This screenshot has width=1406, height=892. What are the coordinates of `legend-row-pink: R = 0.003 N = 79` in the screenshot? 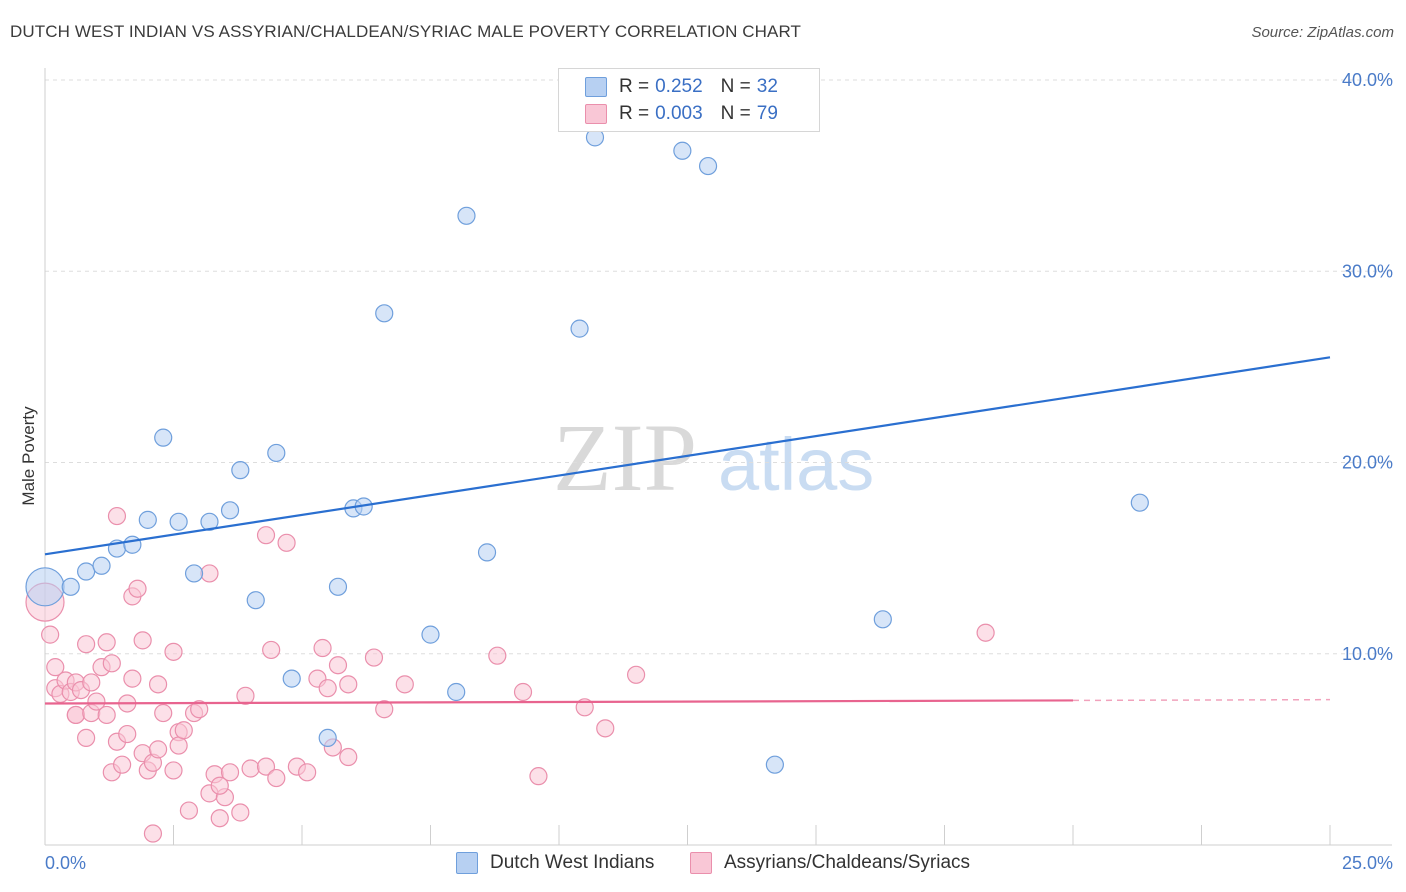 It's located at (690, 114).